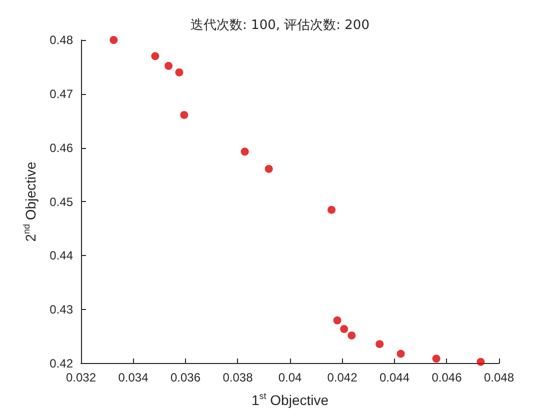 The image size is (560, 420). Describe the element at coordinates (238, 377) in the screenshot. I see `x-tick-label: 0.038` at that location.